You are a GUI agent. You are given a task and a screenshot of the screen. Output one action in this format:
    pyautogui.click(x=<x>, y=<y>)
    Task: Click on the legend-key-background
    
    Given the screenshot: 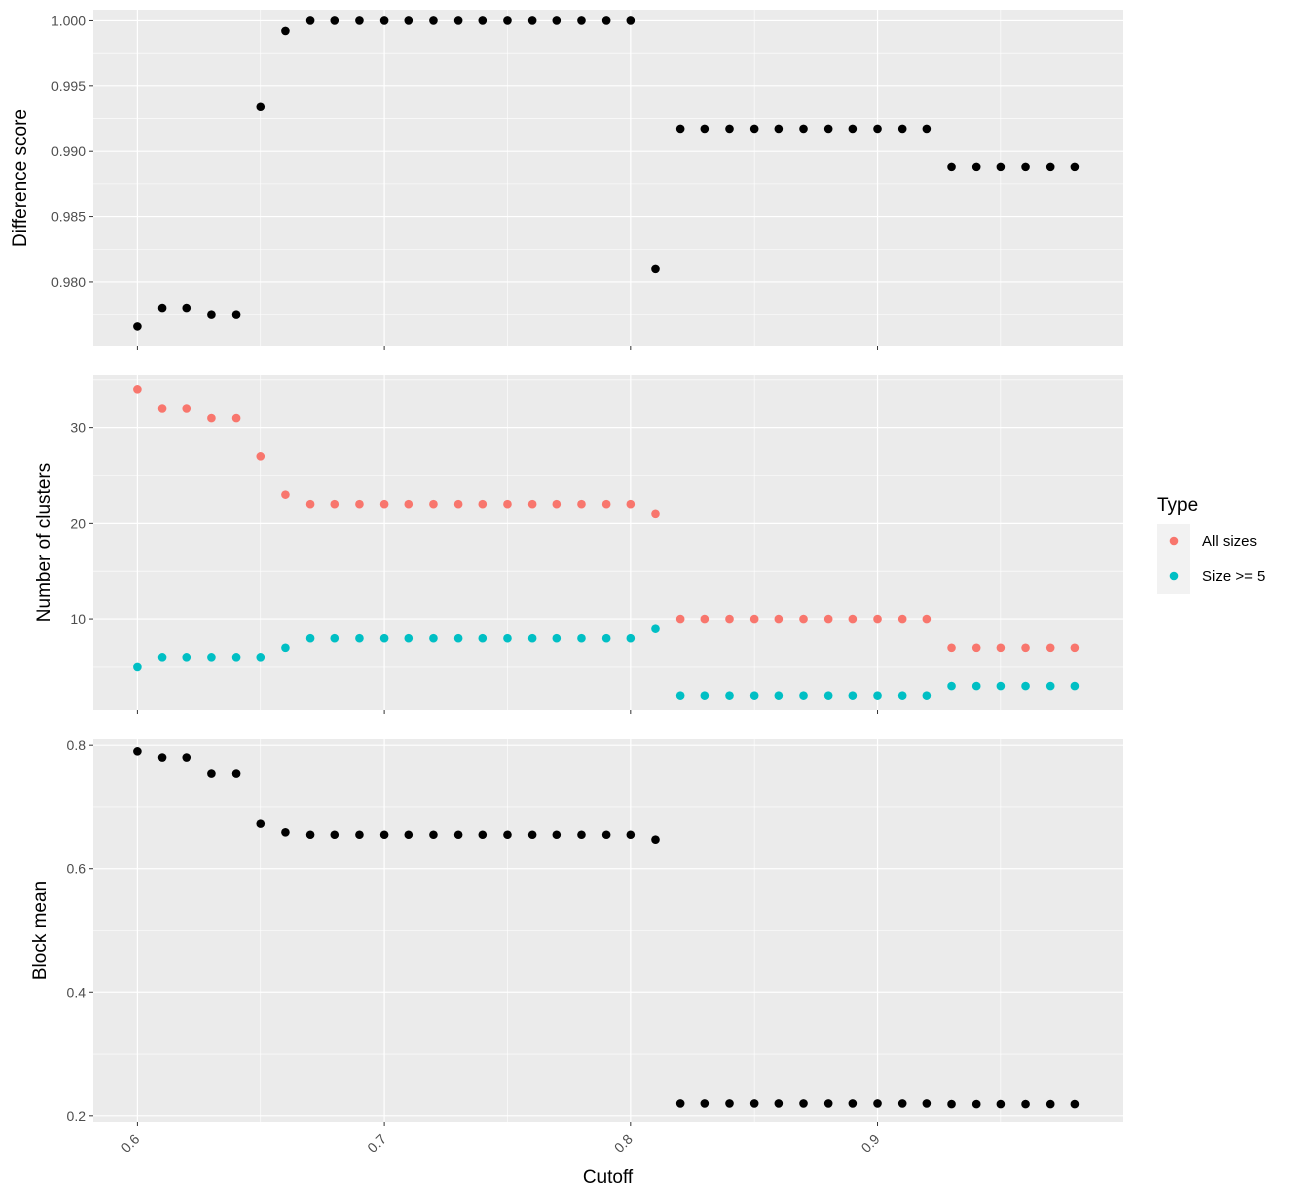 What is the action you would take?
    pyautogui.click(x=1173, y=559)
    